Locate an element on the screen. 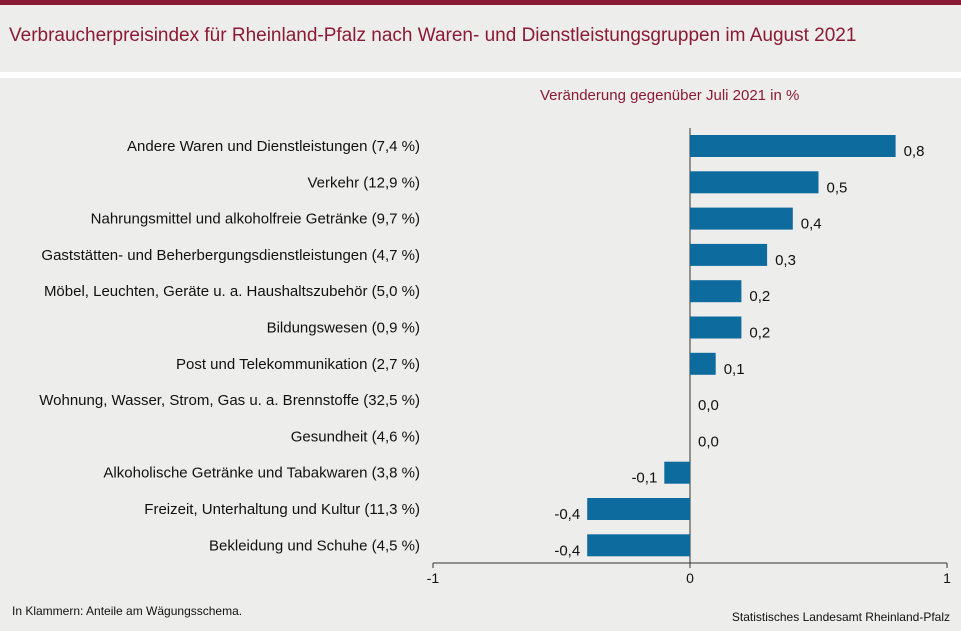 This screenshot has width=961, height=631. data-label: 0,3 is located at coordinates (785, 260).